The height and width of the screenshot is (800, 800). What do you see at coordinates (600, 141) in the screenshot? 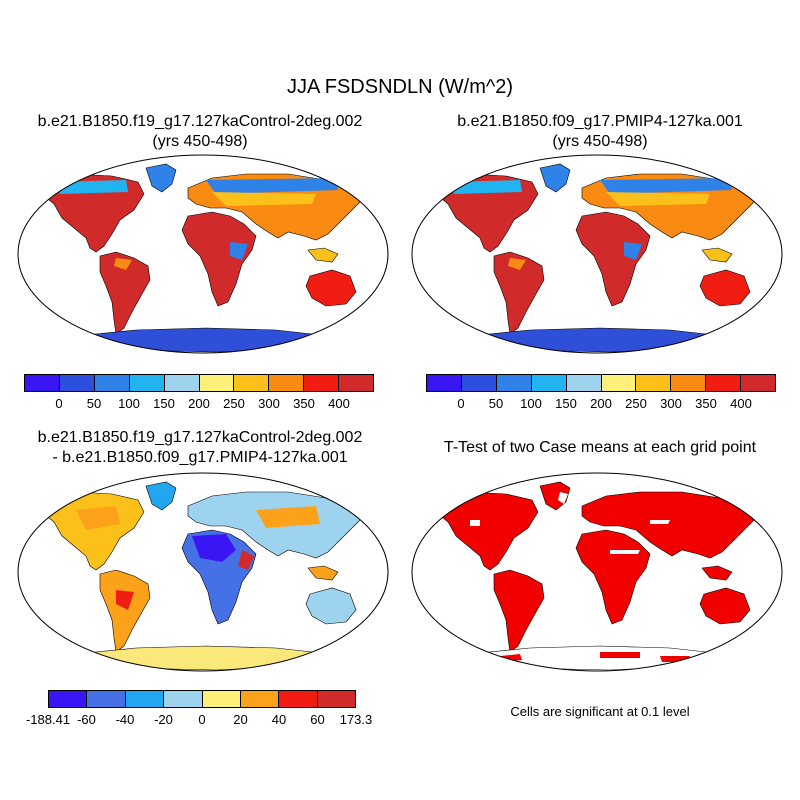
I see `panel-title-pmip4-line2: (yrs 450-498)` at bounding box center [600, 141].